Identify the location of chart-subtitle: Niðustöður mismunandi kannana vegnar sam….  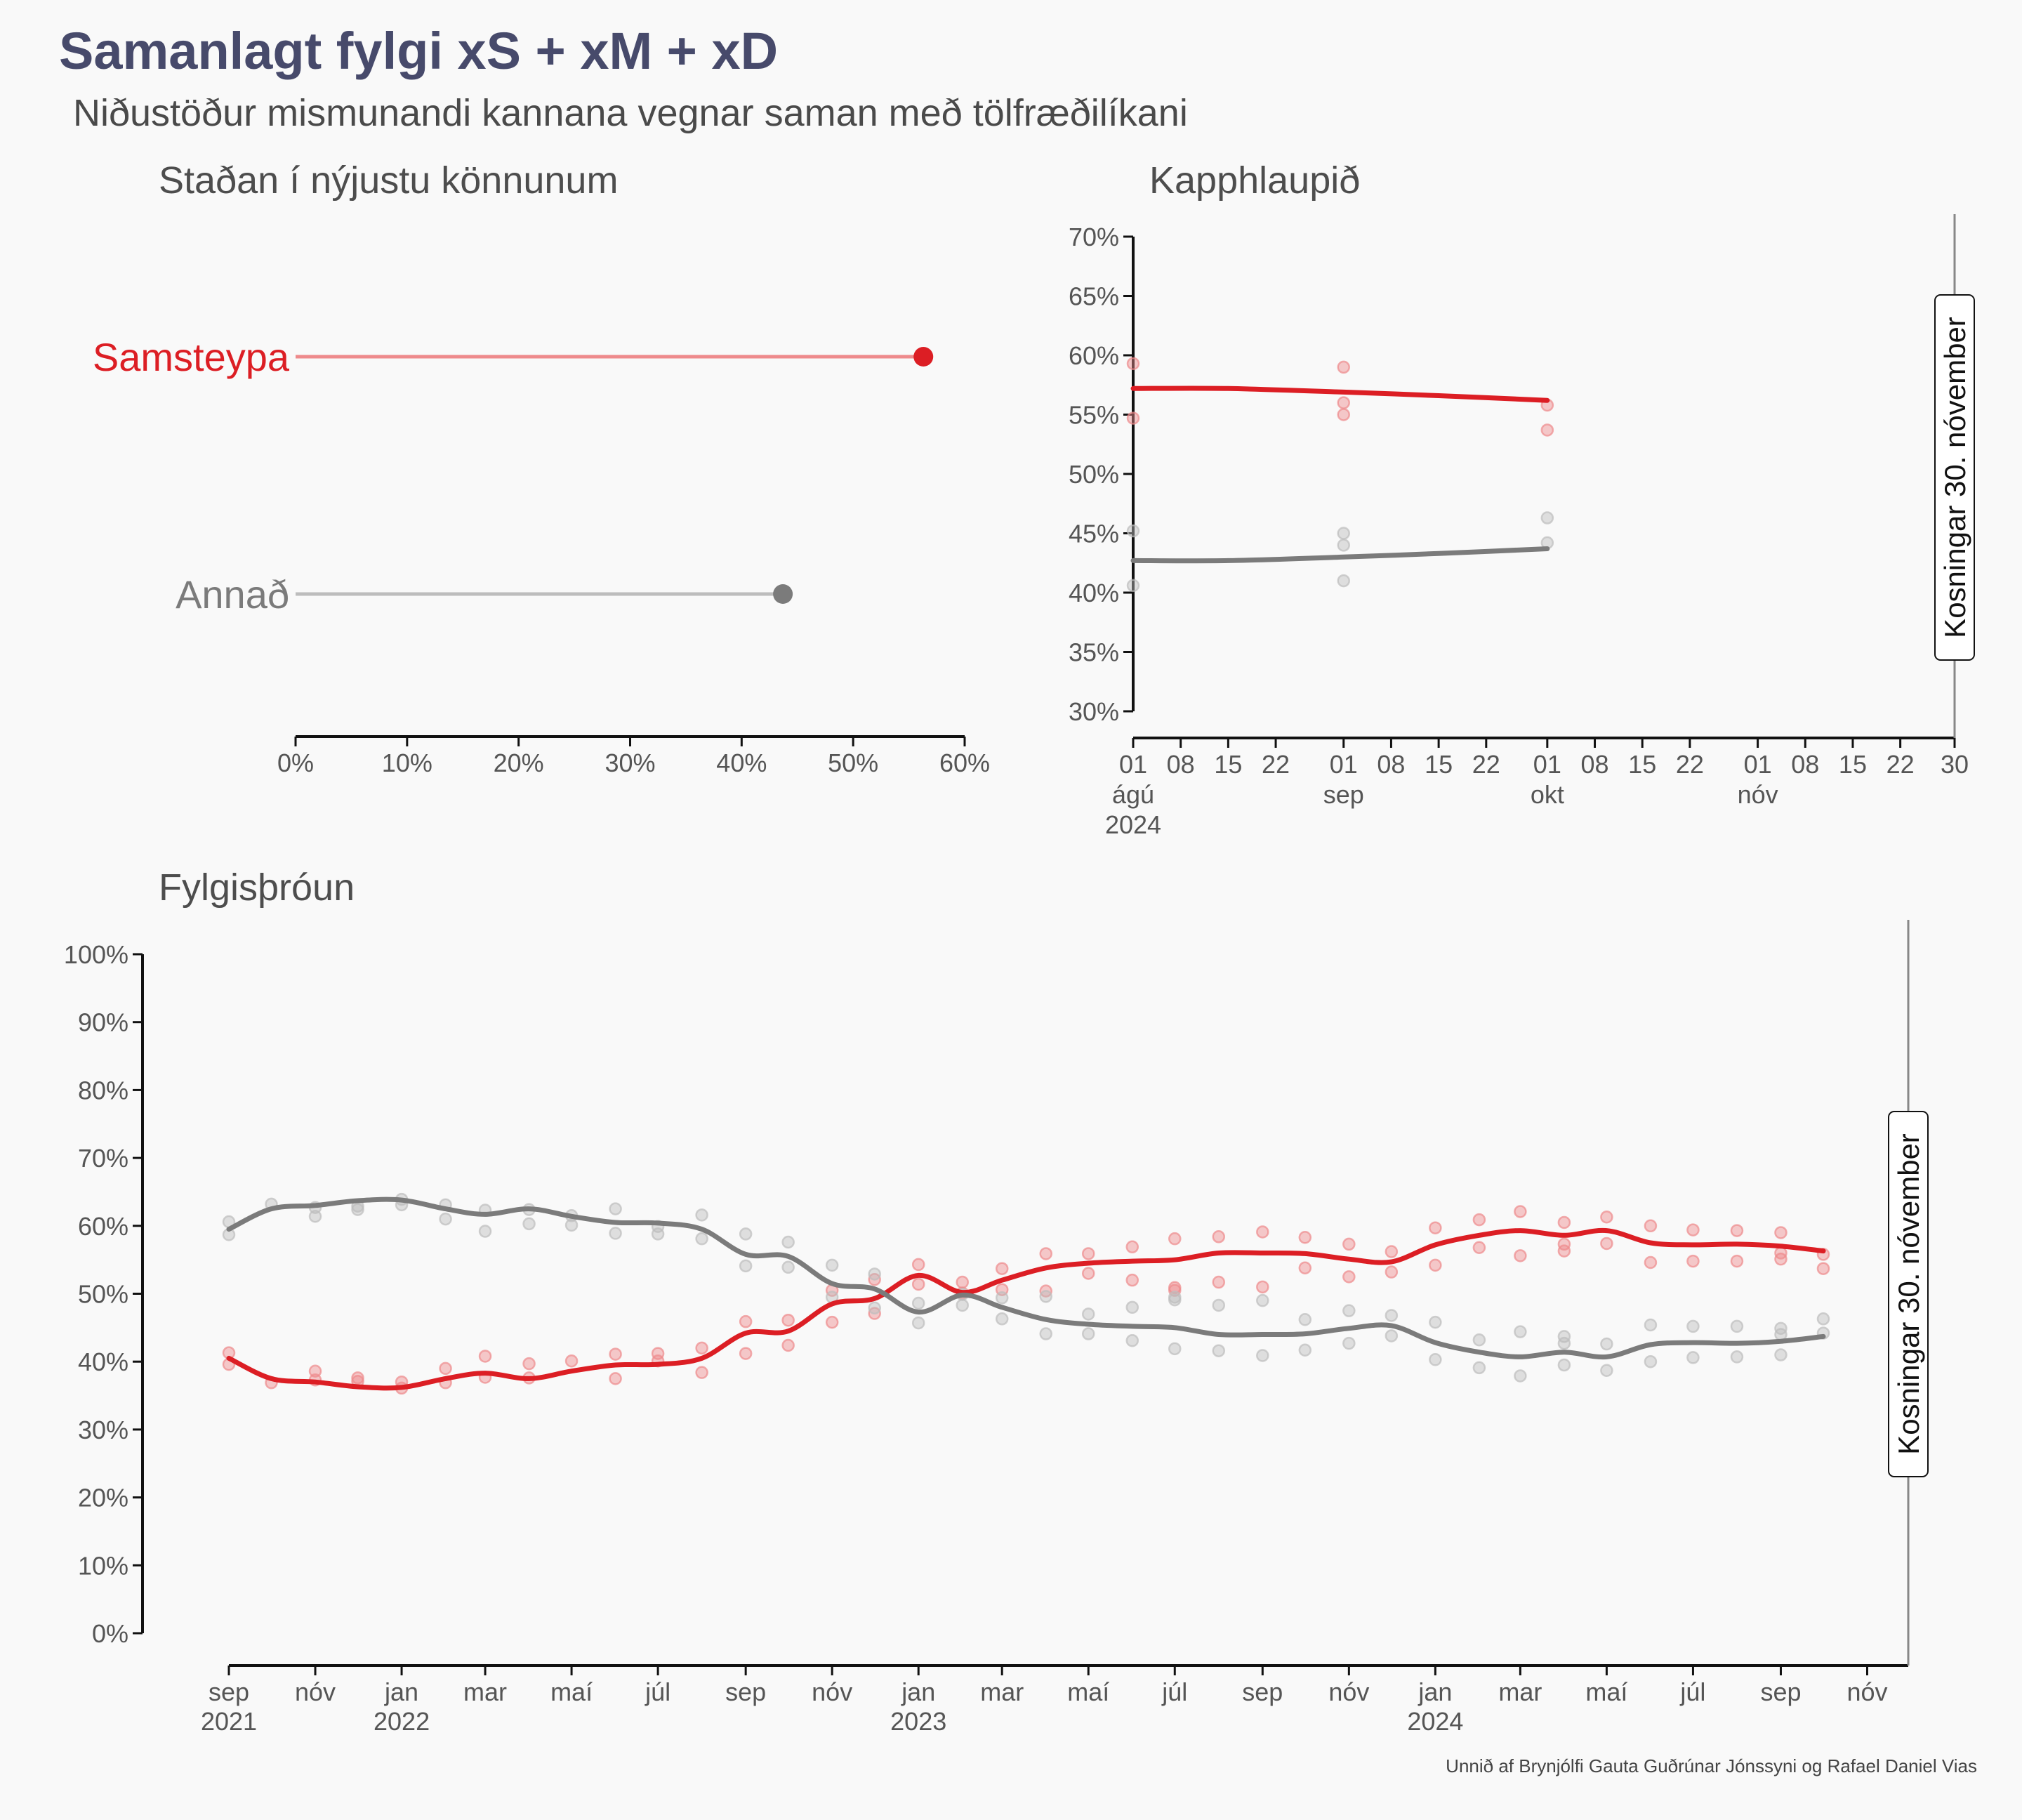
(630, 113).